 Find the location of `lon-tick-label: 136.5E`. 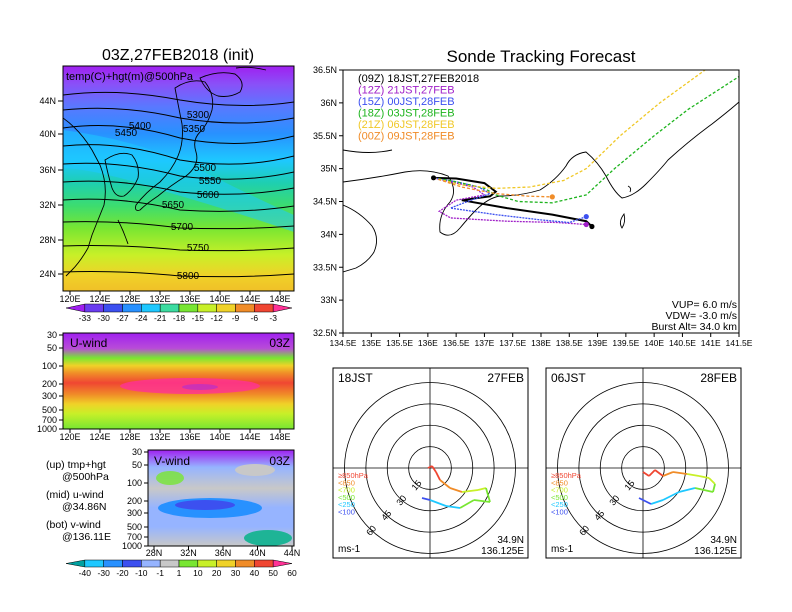

lon-tick-label: 136.5E is located at coordinates (456, 343).